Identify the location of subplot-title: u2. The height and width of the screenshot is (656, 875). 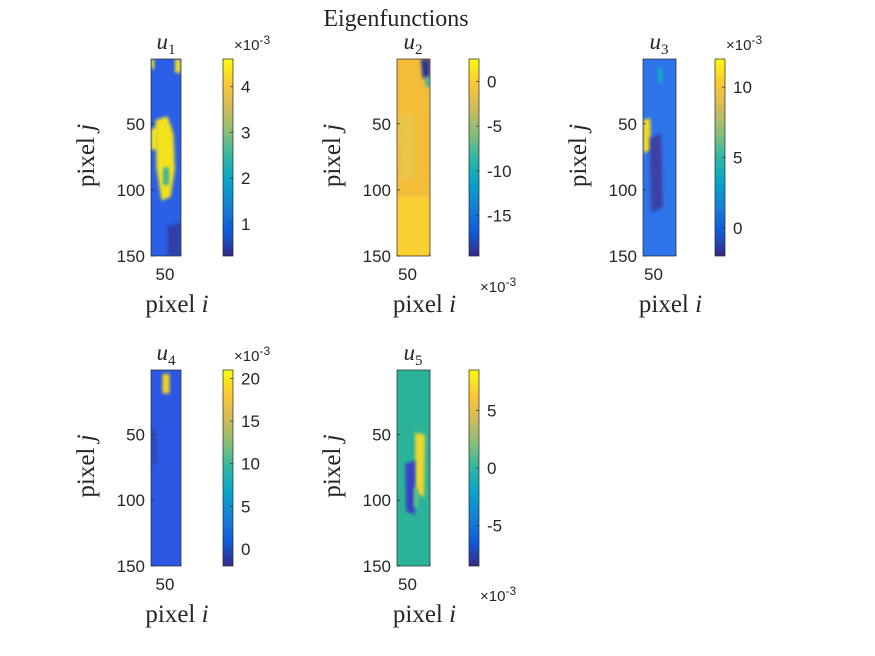
(413, 43).